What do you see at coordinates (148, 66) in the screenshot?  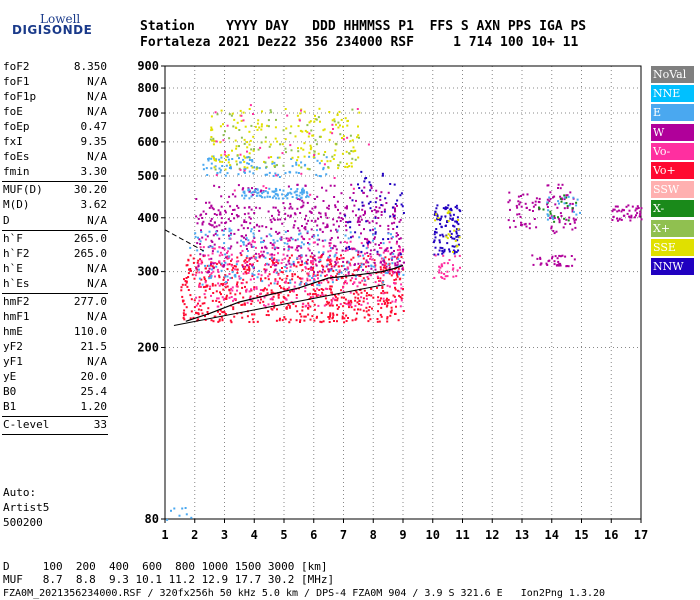 I see `y-tick-label: 900` at bounding box center [148, 66].